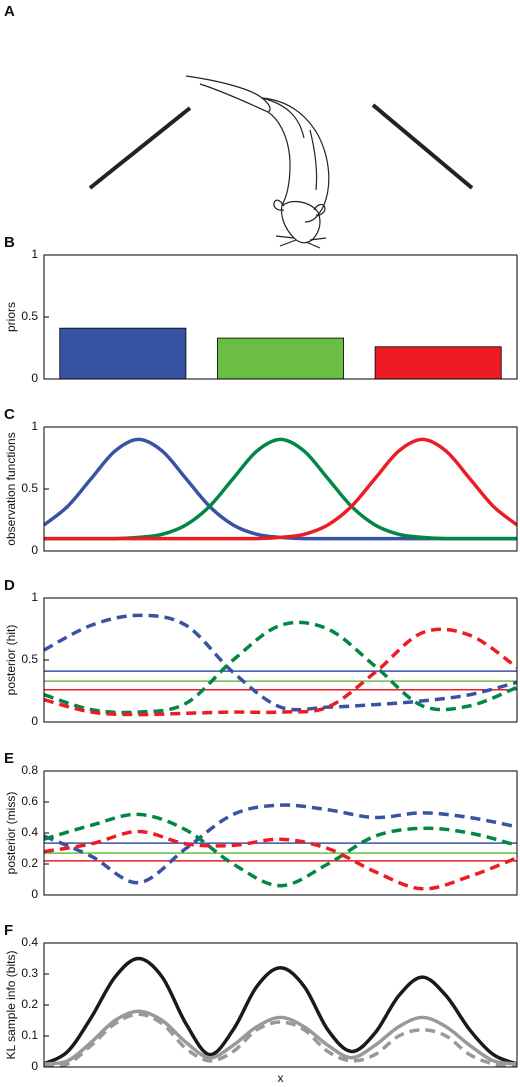 The width and height of the screenshot is (520, 1087). What do you see at coordinates (29, 1035) in the screenshot?
I see `y-tick-label: 0.1` at bounding box center [29, 1035].